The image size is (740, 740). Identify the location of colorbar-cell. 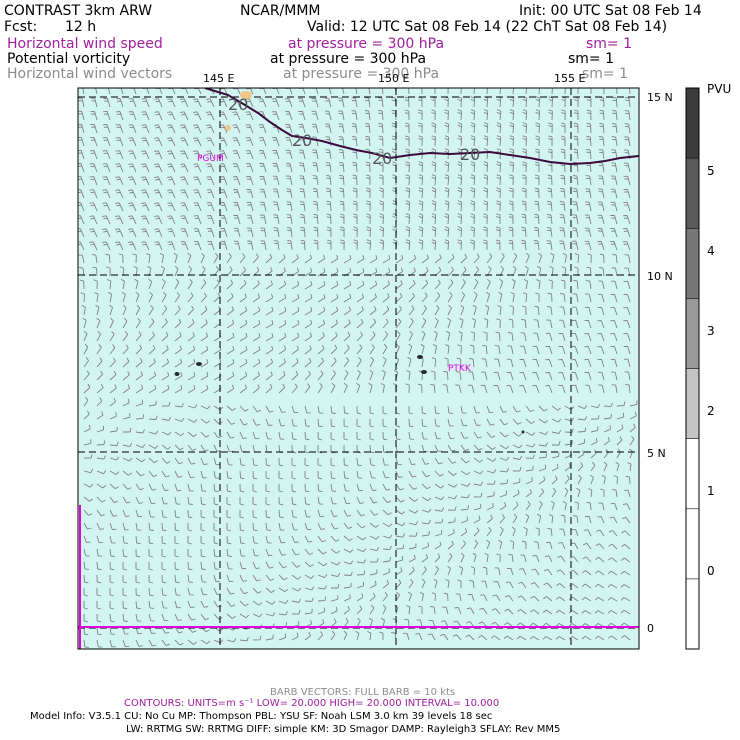
(692, 333).